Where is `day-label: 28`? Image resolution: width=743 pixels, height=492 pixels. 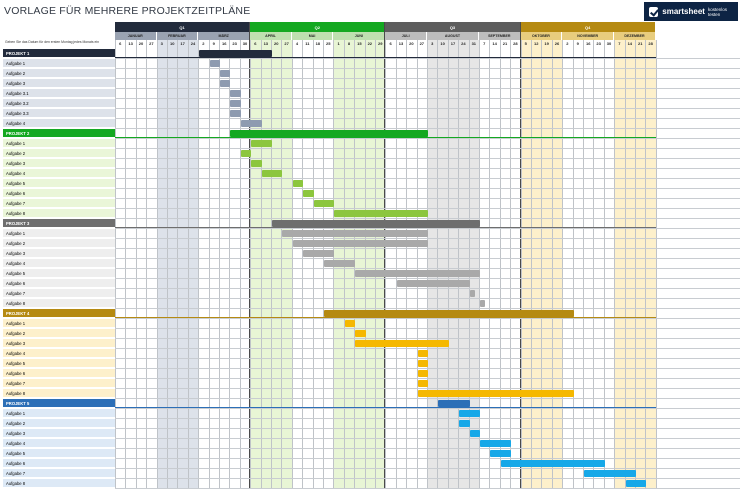 day-label: 28 is located at coordinates (515, 43).